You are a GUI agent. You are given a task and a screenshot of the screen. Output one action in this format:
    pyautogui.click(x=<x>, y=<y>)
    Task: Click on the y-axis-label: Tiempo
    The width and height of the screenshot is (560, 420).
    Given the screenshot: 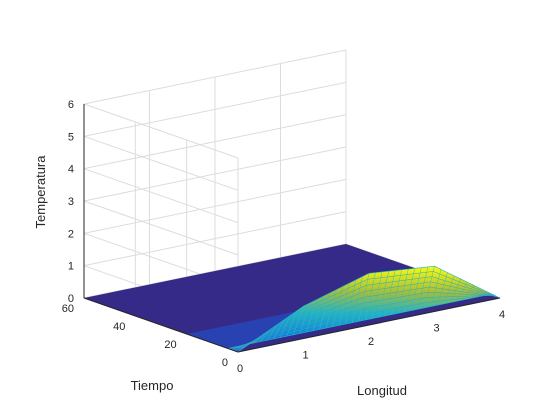 What is the action you would take?
    pyautogui.click(x=152, y=385)
    